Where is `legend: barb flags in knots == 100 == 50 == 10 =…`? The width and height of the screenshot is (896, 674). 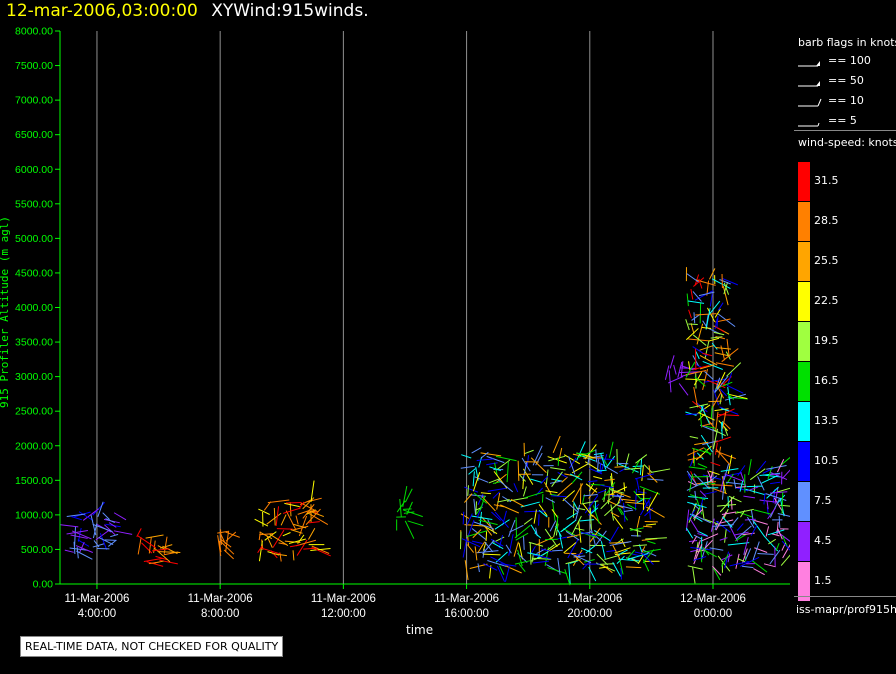
legend: barb flags in knots == 100 == 50 == 10 =… is located at coordinates (843, 327).